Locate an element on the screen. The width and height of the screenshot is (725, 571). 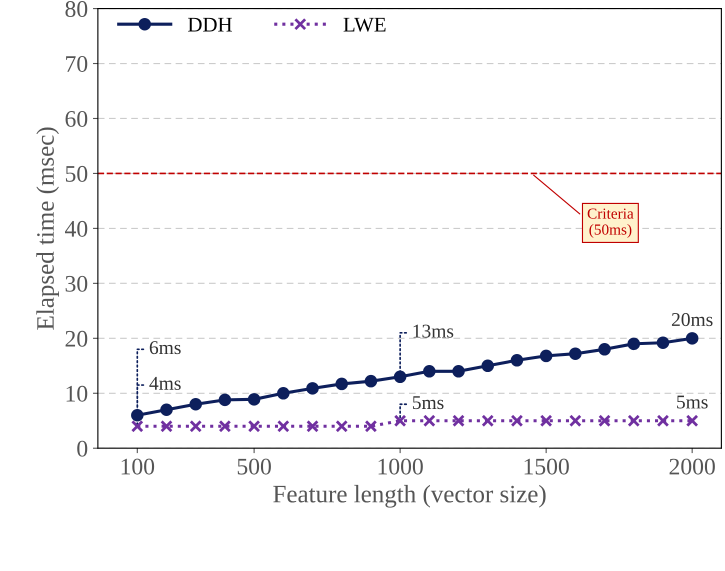
x-axis-title: Feature length (vector size) is located at coordinates (409, 496).